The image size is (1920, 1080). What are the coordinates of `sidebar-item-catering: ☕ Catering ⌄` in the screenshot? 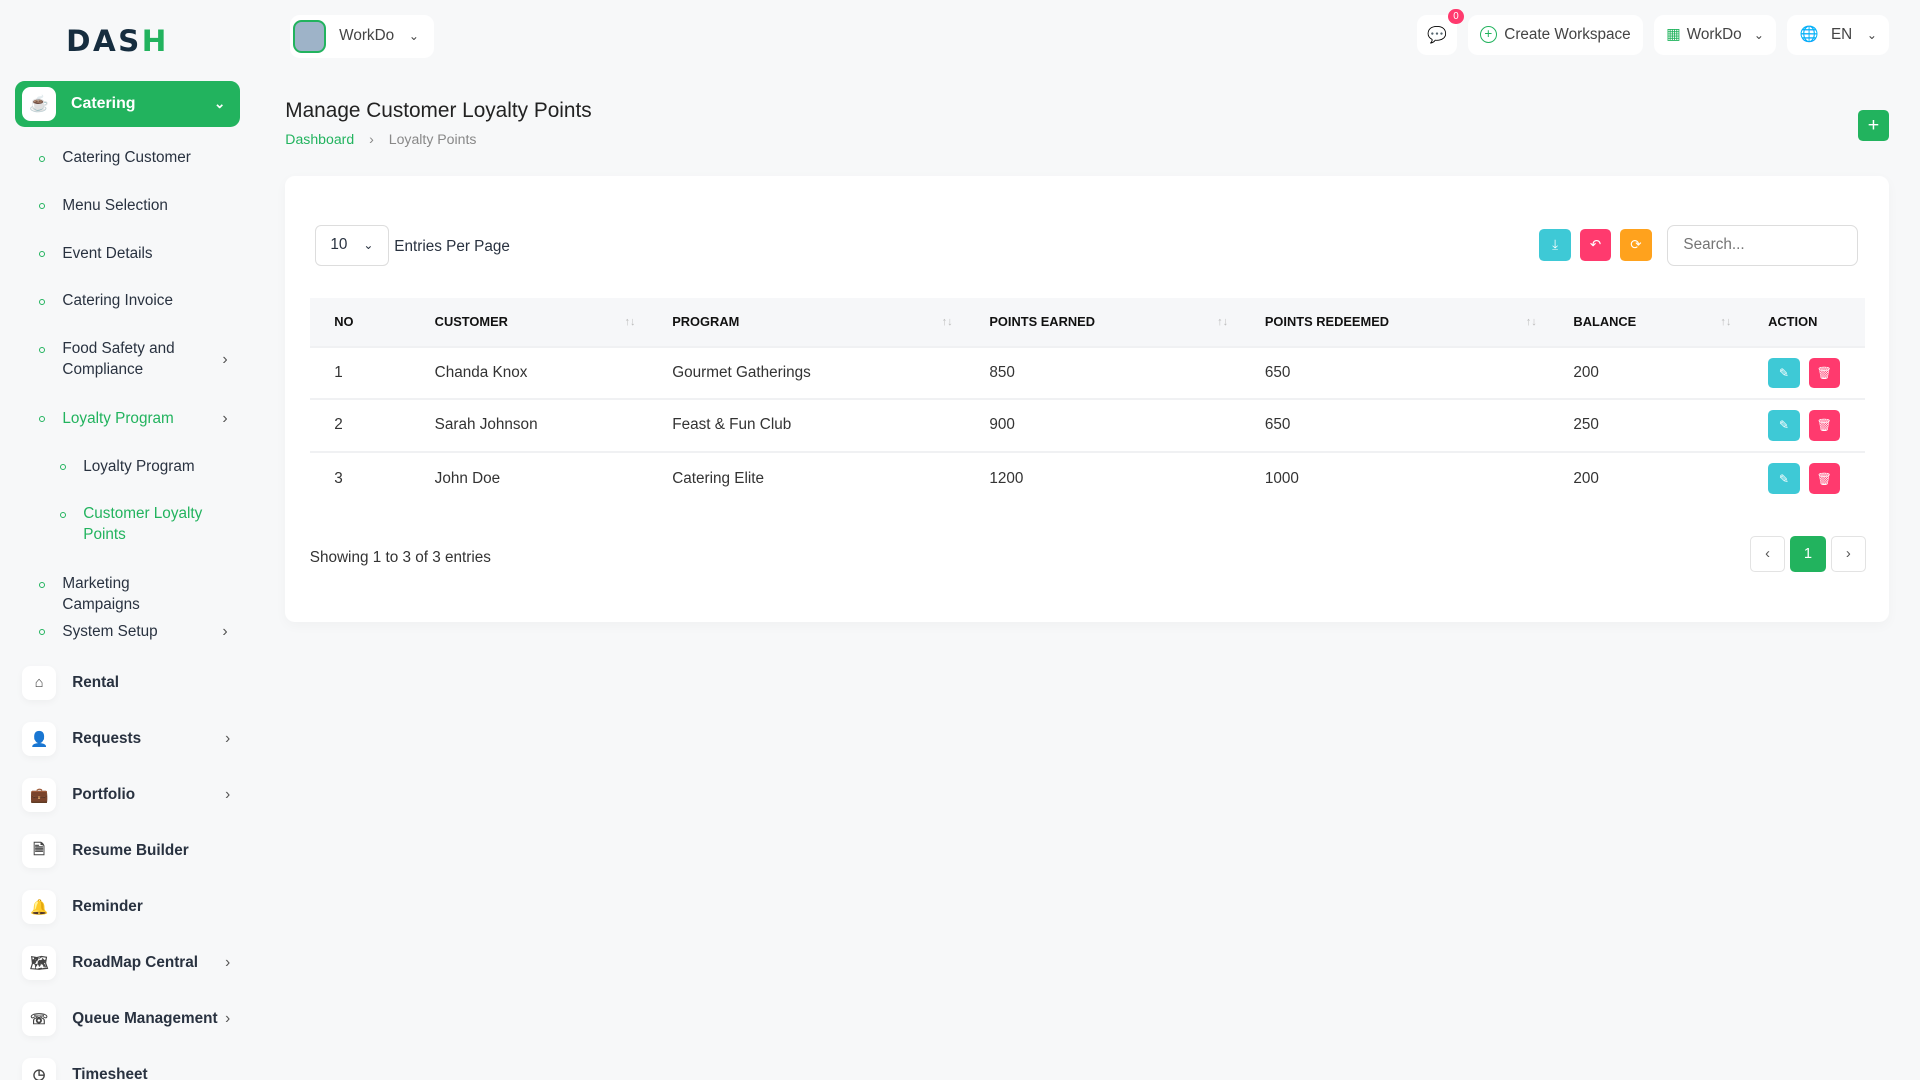 It's located at (127, 104).